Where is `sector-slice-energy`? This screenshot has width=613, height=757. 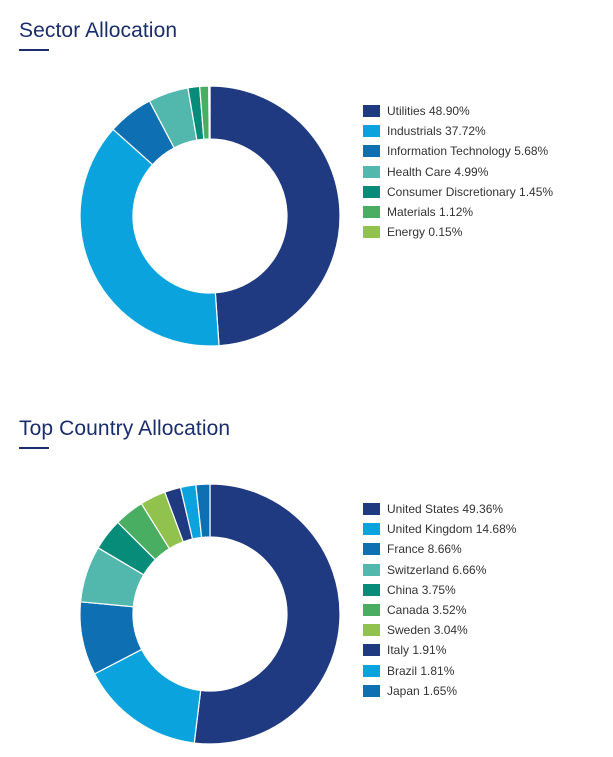 sector-slice-energy is located at coordinates (209, 112).